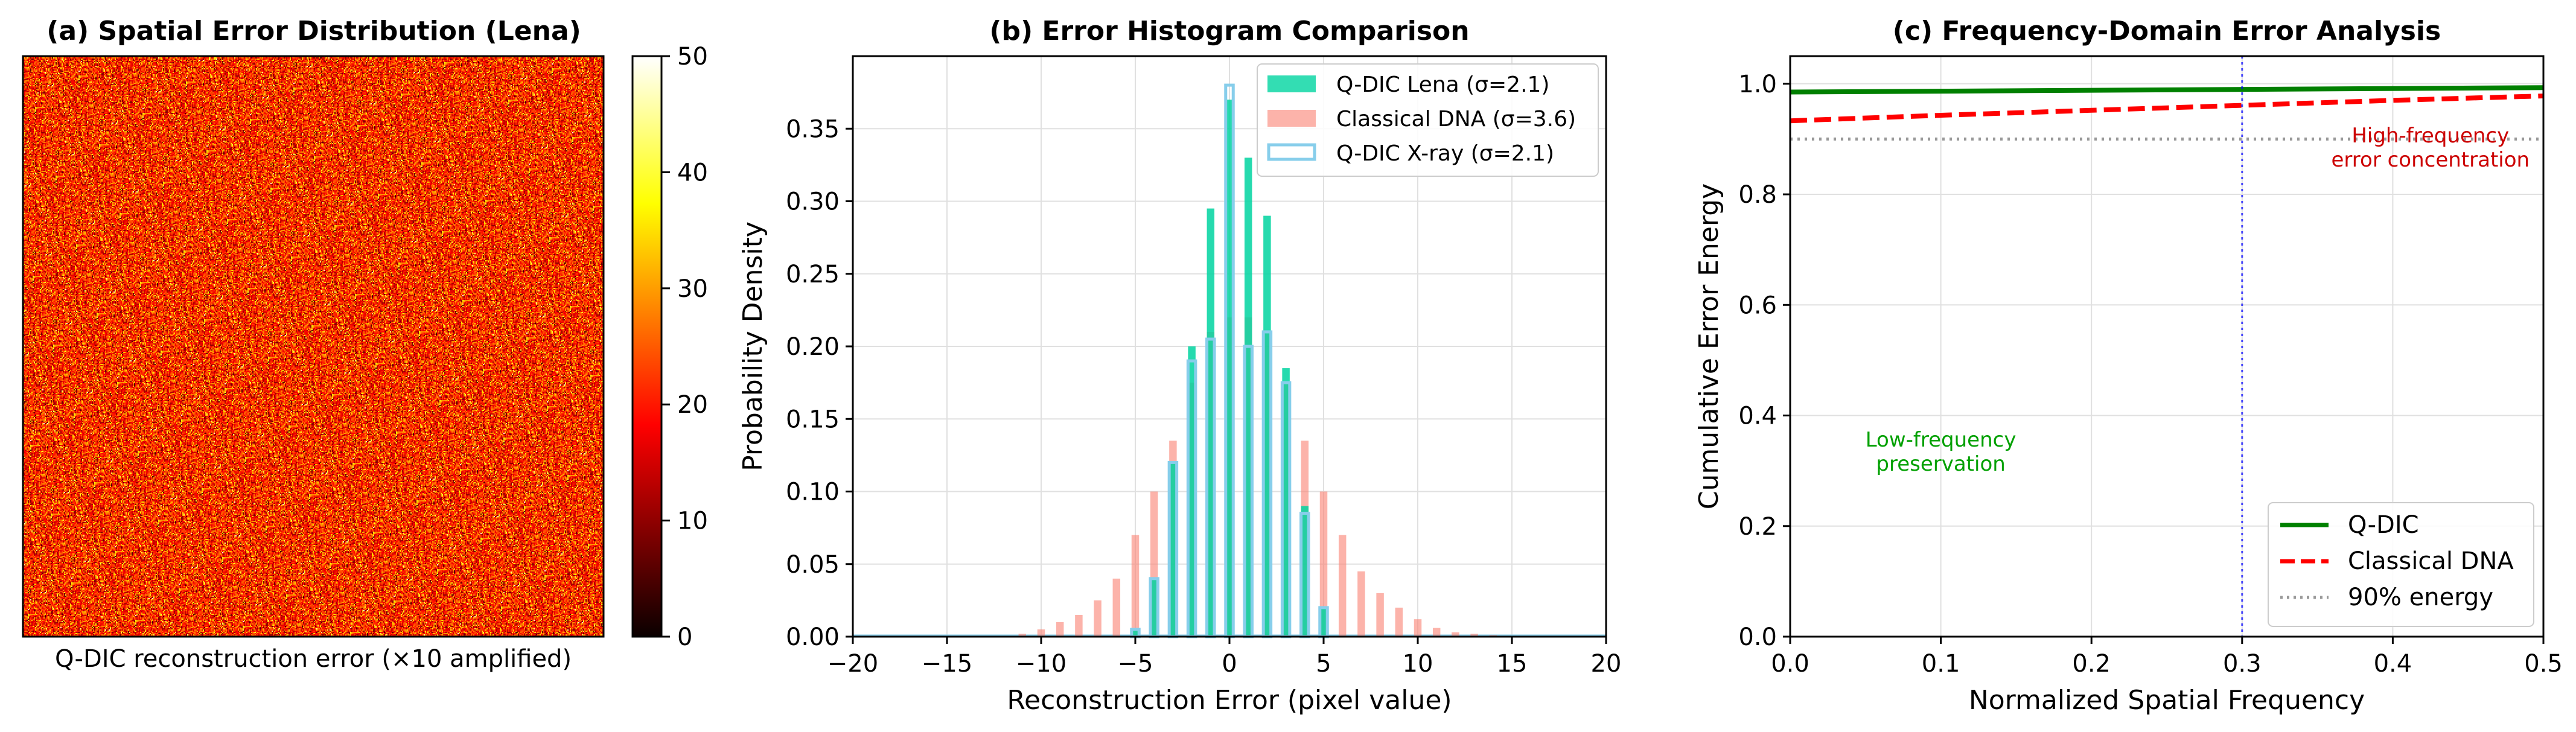  Describe the element at coordinates (2383, 525) in the screenshot. I see `legend-label-qdic: Q-DIC` at that location.